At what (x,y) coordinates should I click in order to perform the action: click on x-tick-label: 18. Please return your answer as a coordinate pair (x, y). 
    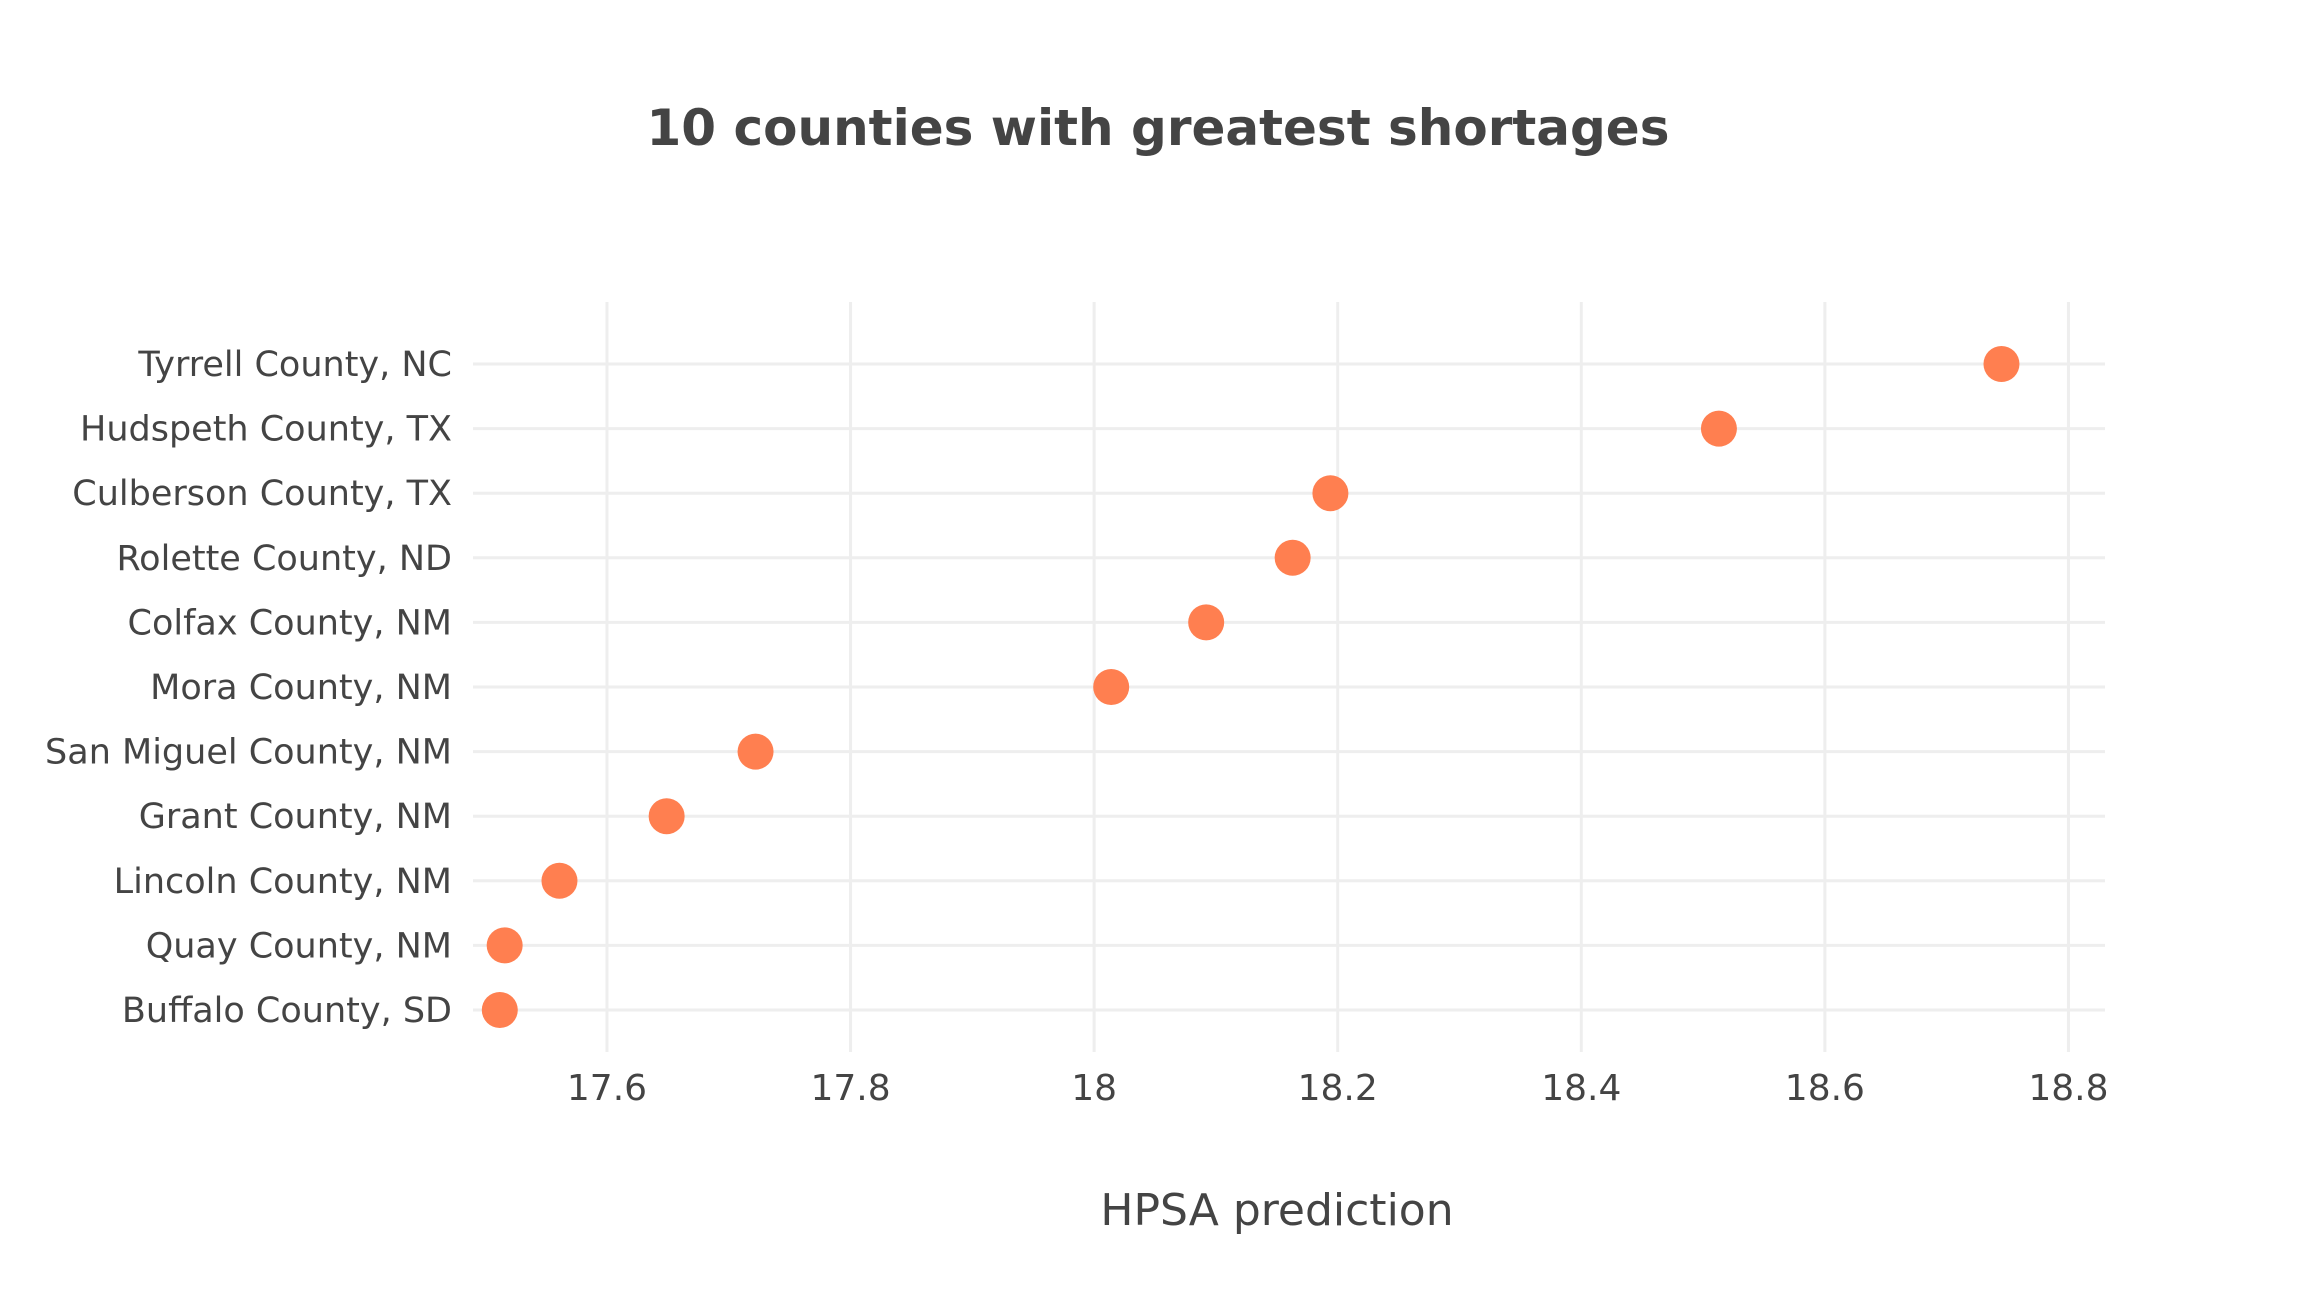
    Looking at the image, I should click on (1094, 1088).